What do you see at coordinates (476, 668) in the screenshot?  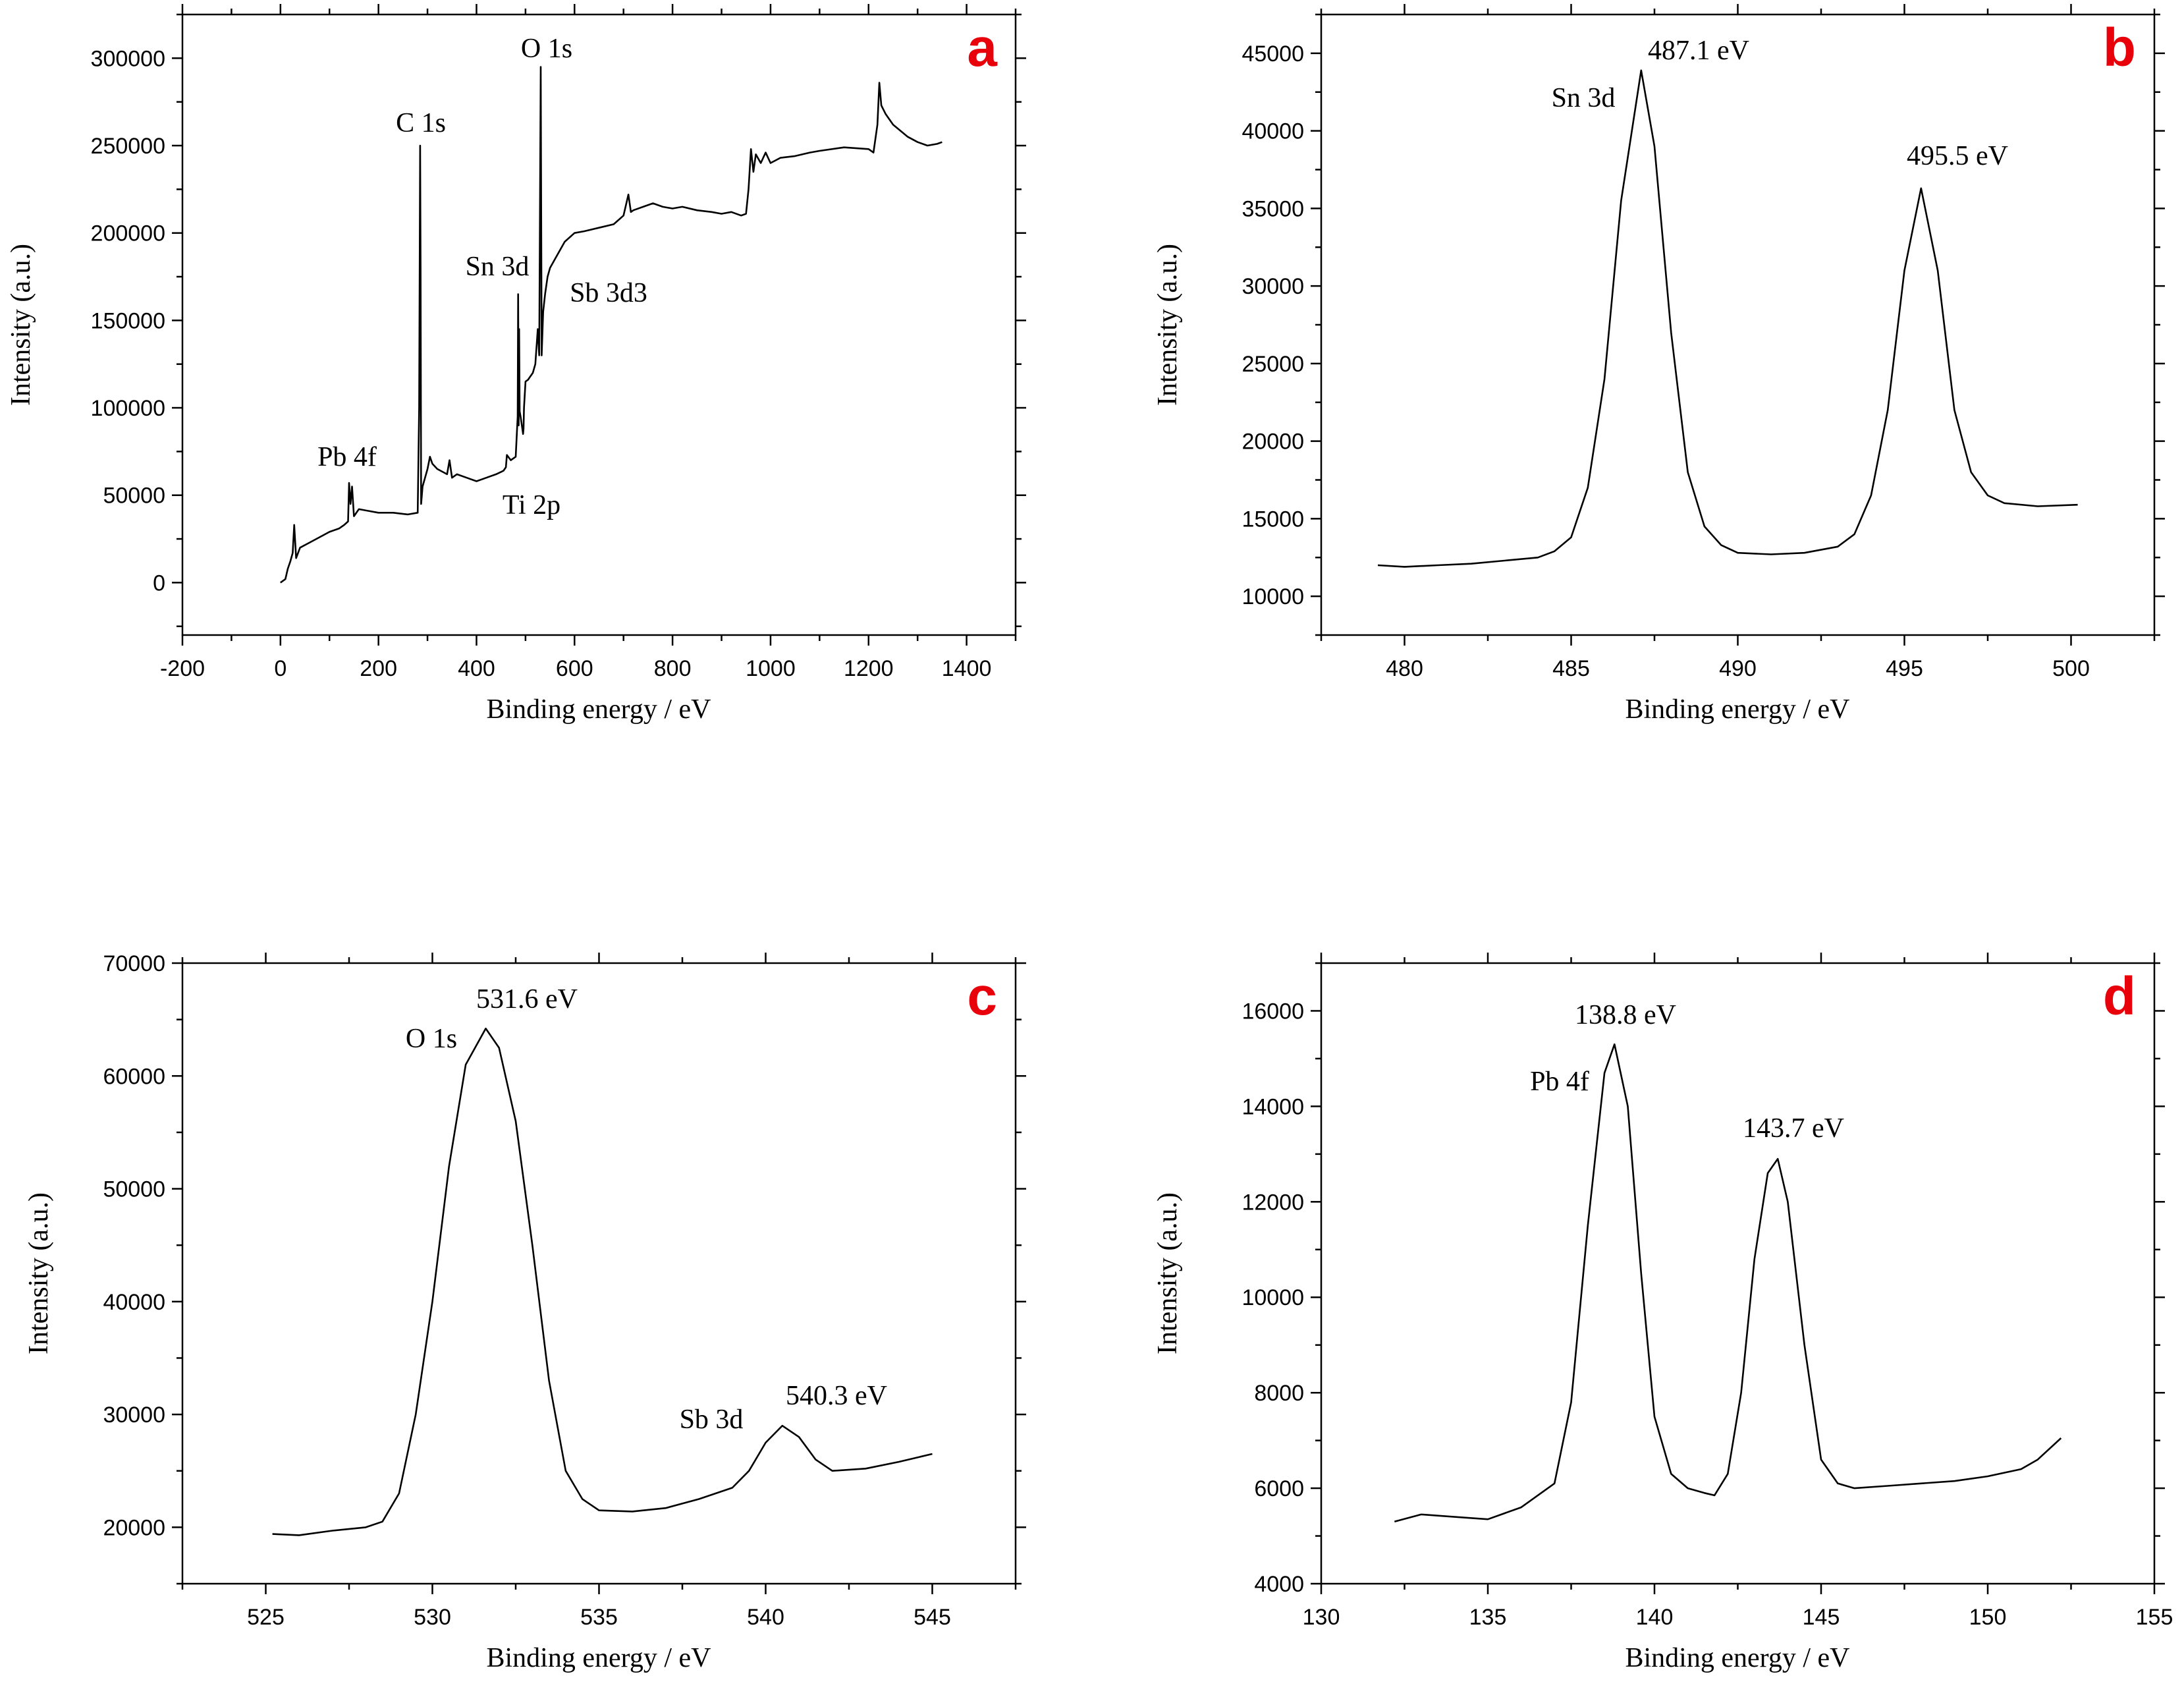 I see `x-tick-label: 400` at bounding box center [476, 668].